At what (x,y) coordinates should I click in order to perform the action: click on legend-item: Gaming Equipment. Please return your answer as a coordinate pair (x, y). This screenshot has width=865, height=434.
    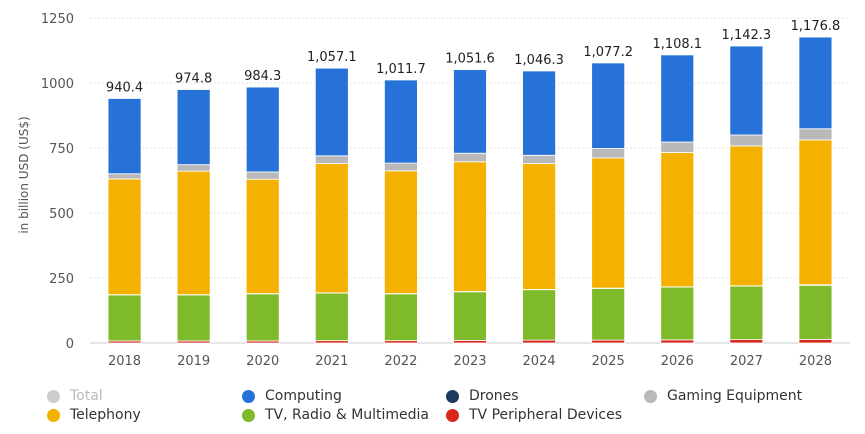
    Looking at the image, I should click on (723, 396).